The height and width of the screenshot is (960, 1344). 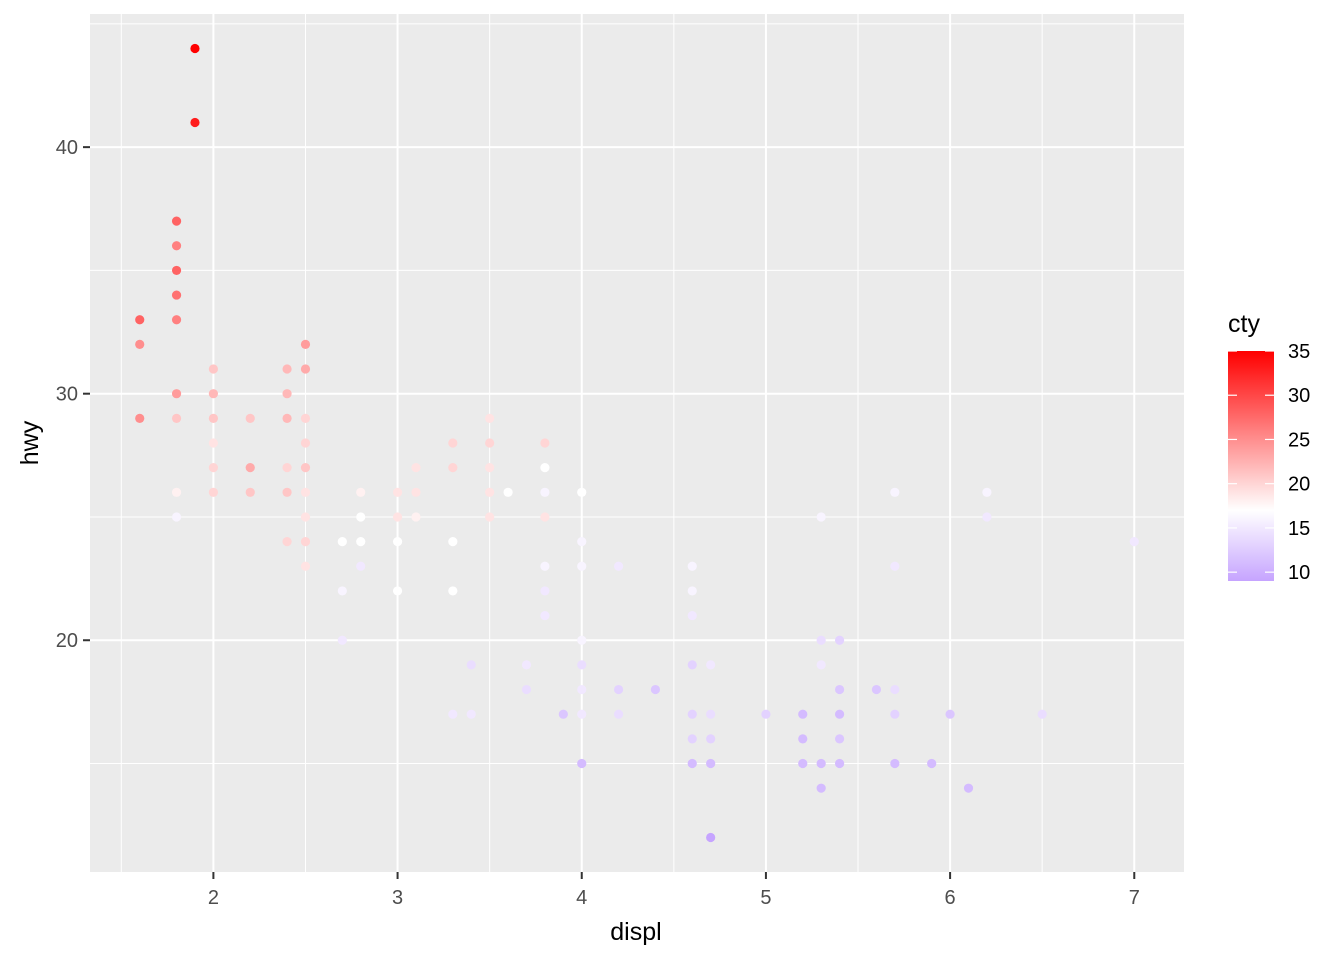 I want to click on legend-tick-label: 30, so click(x=1299, y=396).